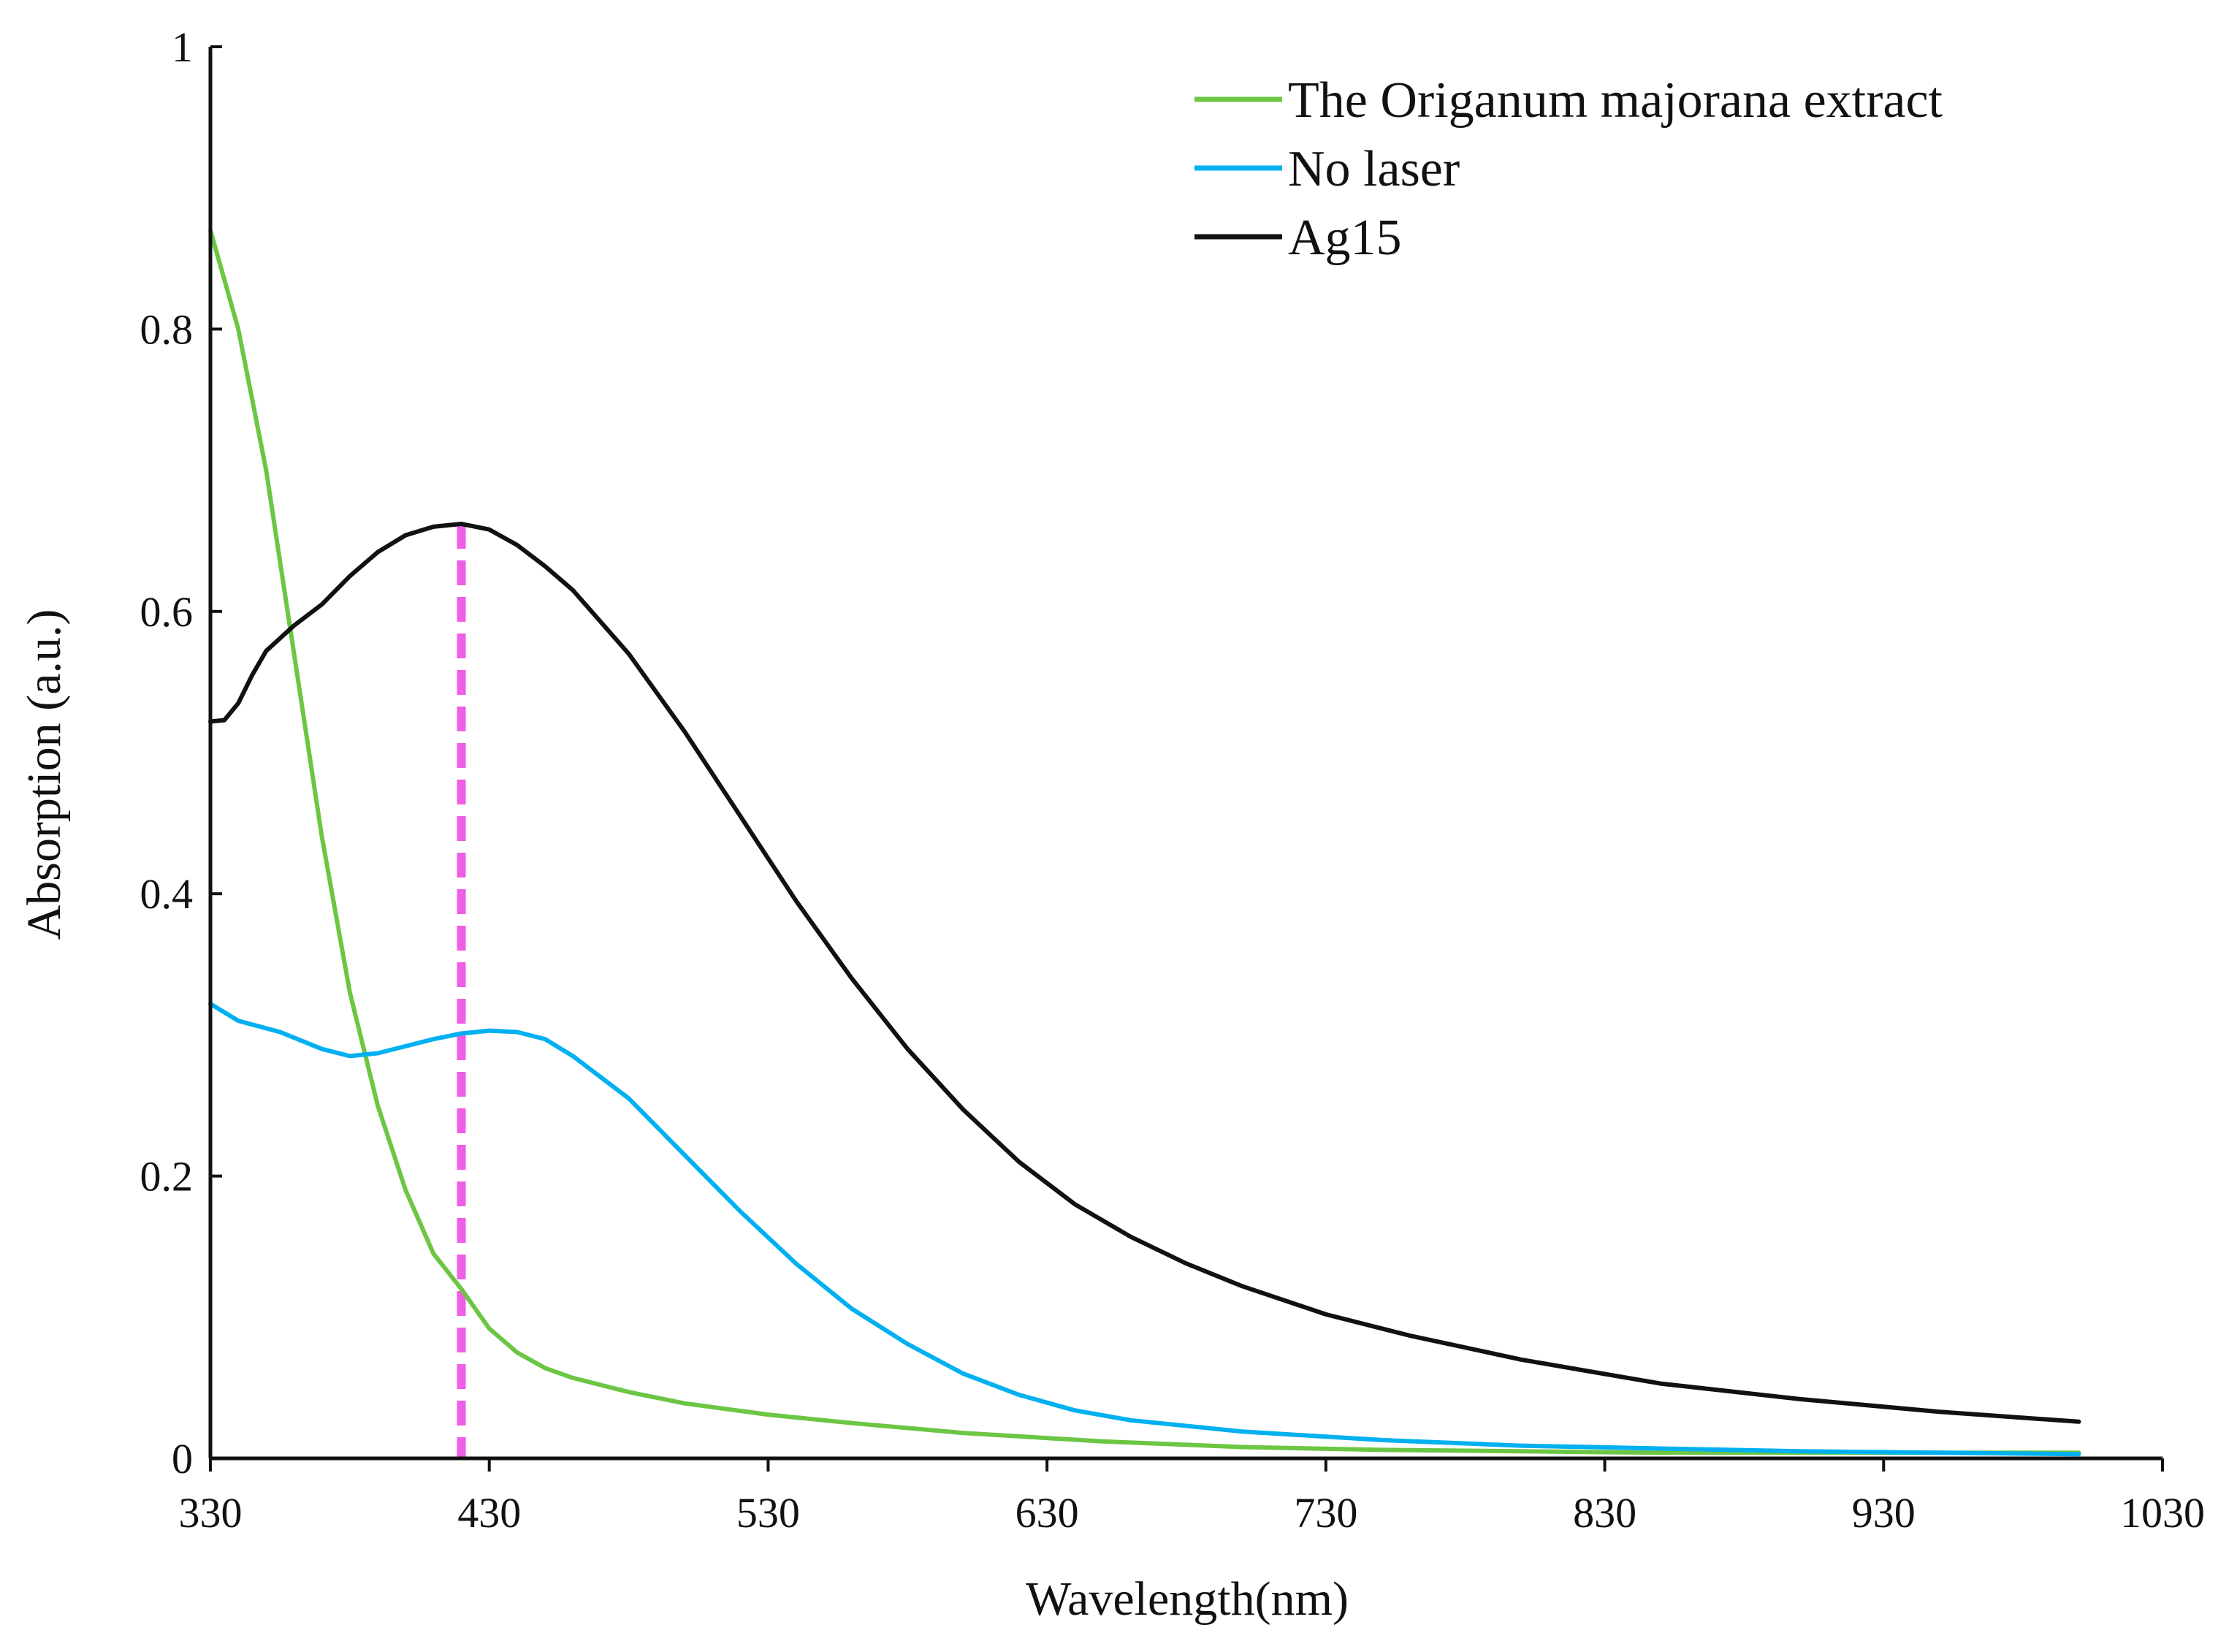 The image size is (2237, 1652). I want to click on x-tick-label: 1030, so click(2162, 1513).